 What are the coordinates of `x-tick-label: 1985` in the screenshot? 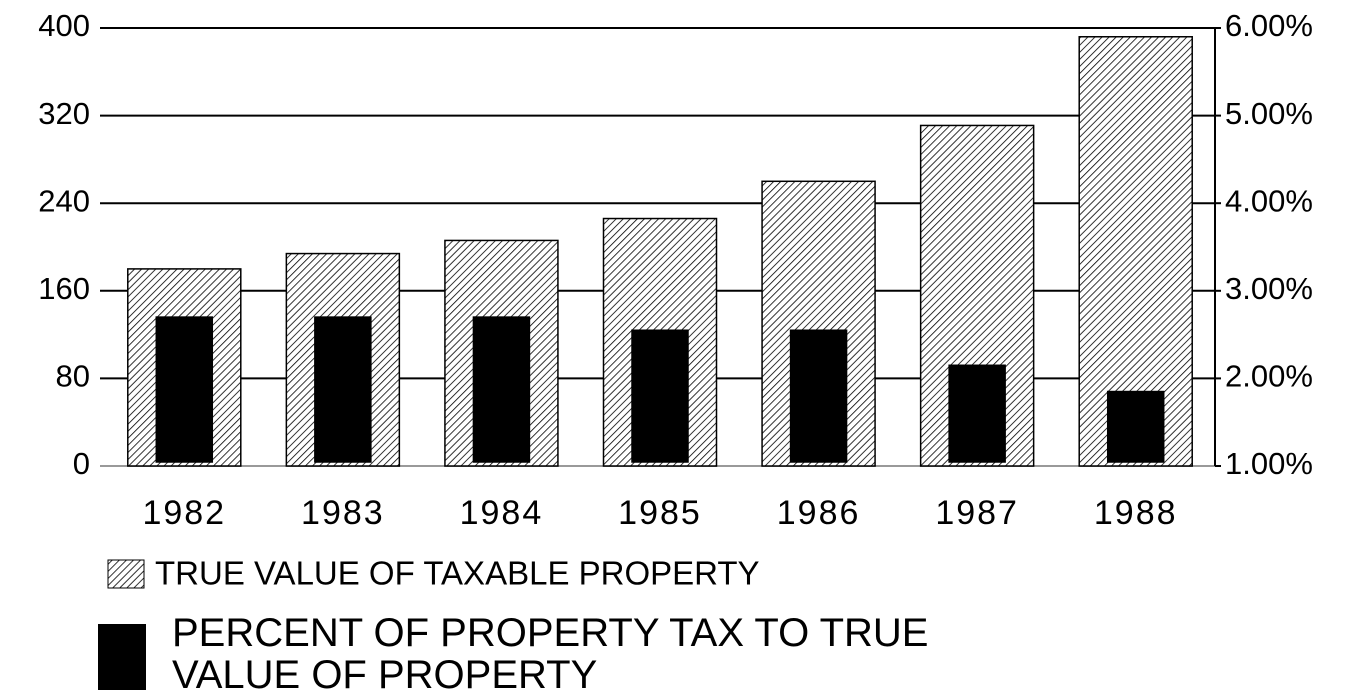 It's located at (660, 513).